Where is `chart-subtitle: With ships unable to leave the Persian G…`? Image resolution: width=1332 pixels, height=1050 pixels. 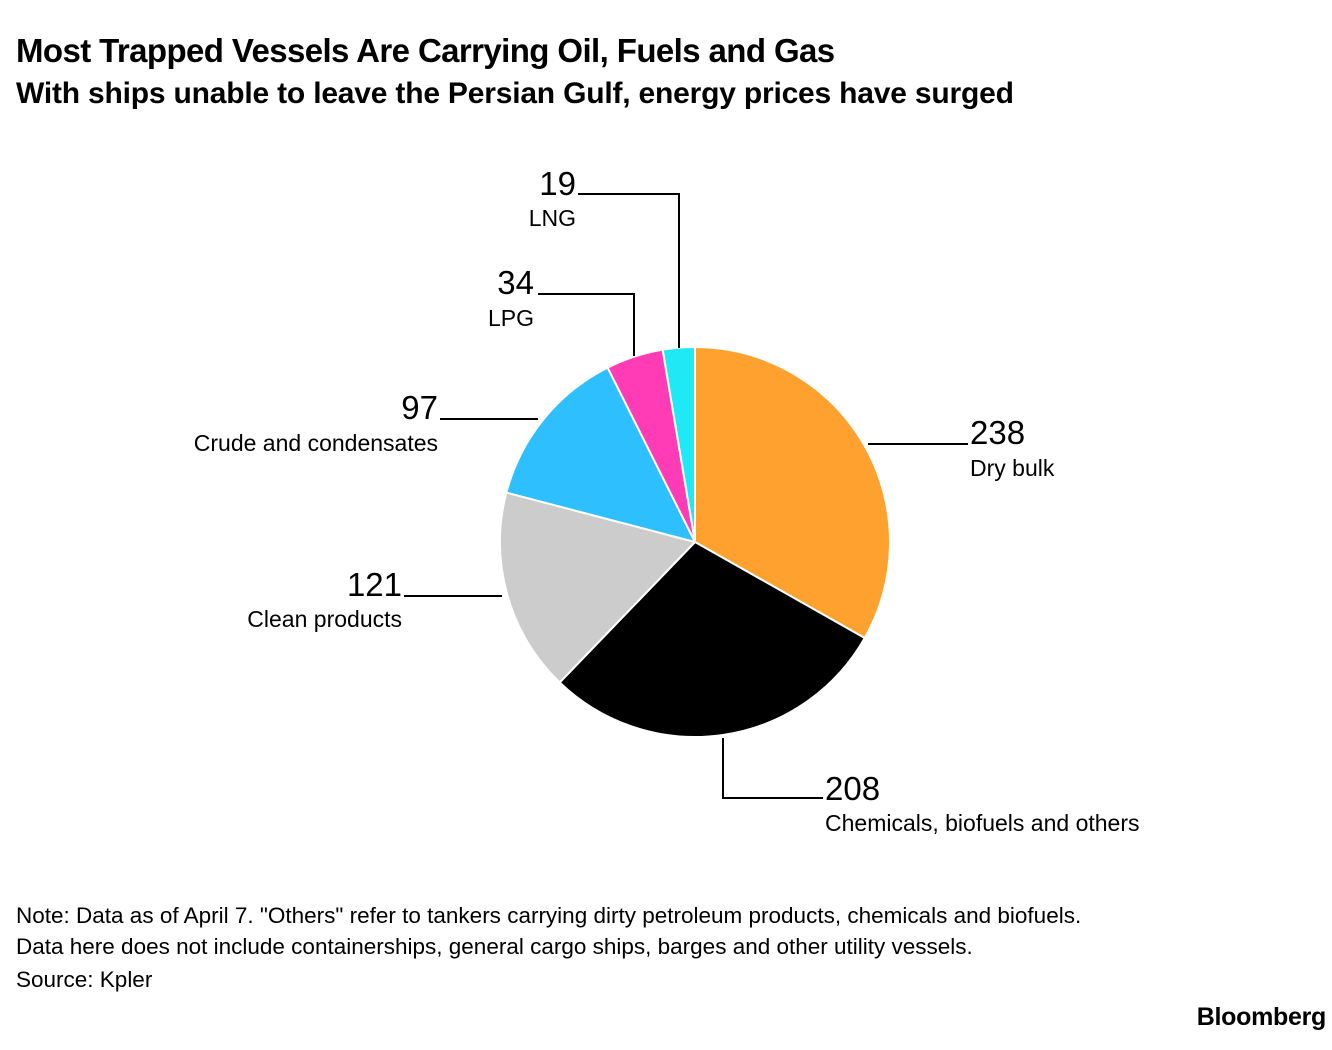 chart-subtitle: With ships unable to leave the Persian G… is located at coordinates (515, 93).